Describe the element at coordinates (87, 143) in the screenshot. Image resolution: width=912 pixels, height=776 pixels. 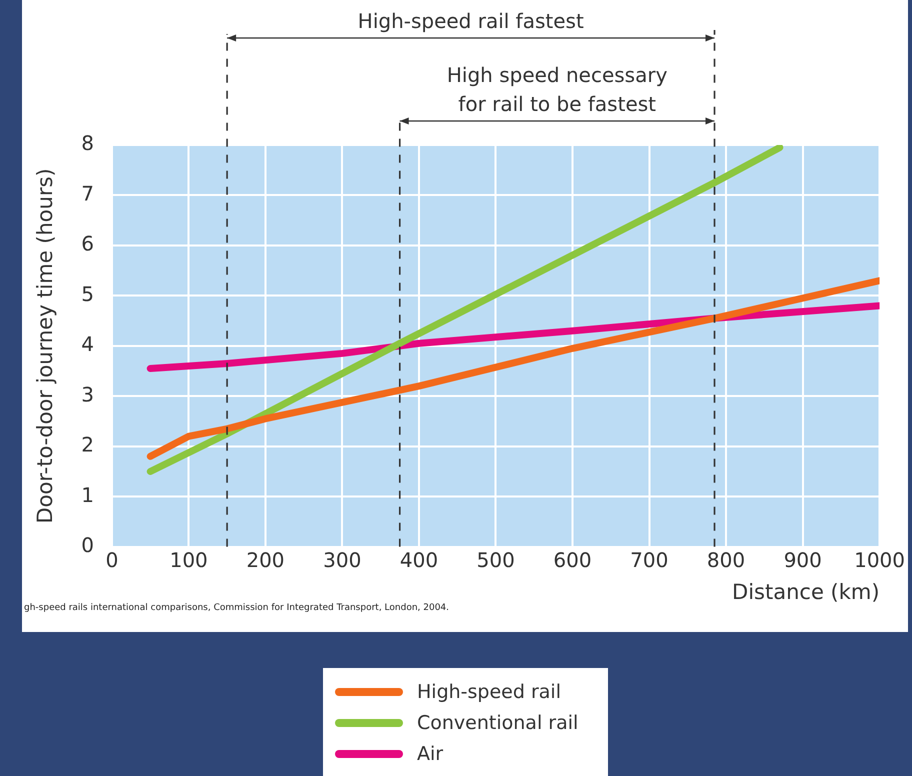
I see `y-tick-label: 8` at that location.